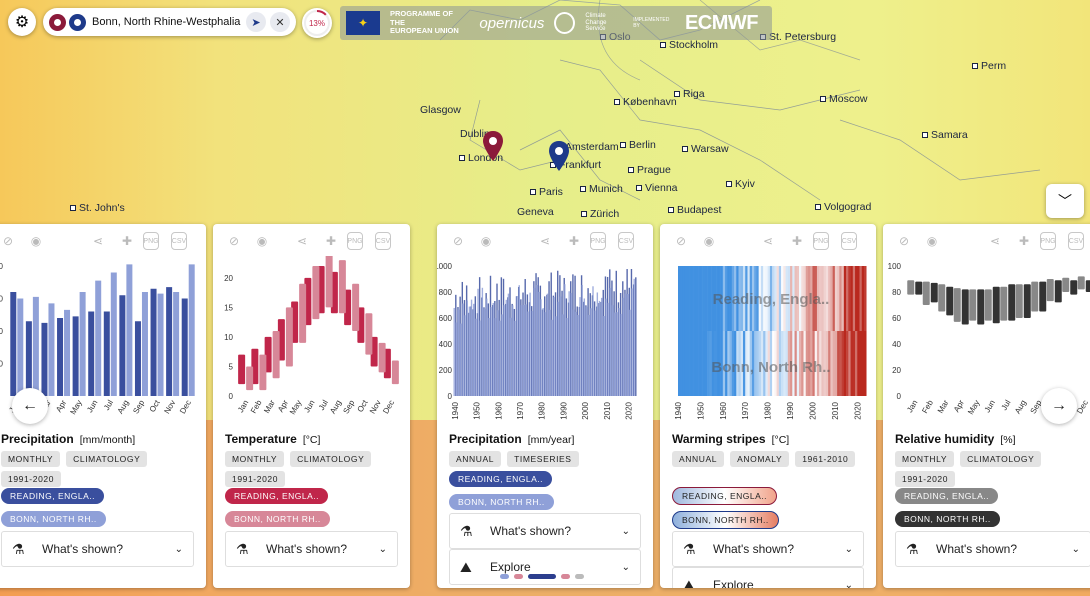  I want to click on locate-button: ➤, so click(256, 22).